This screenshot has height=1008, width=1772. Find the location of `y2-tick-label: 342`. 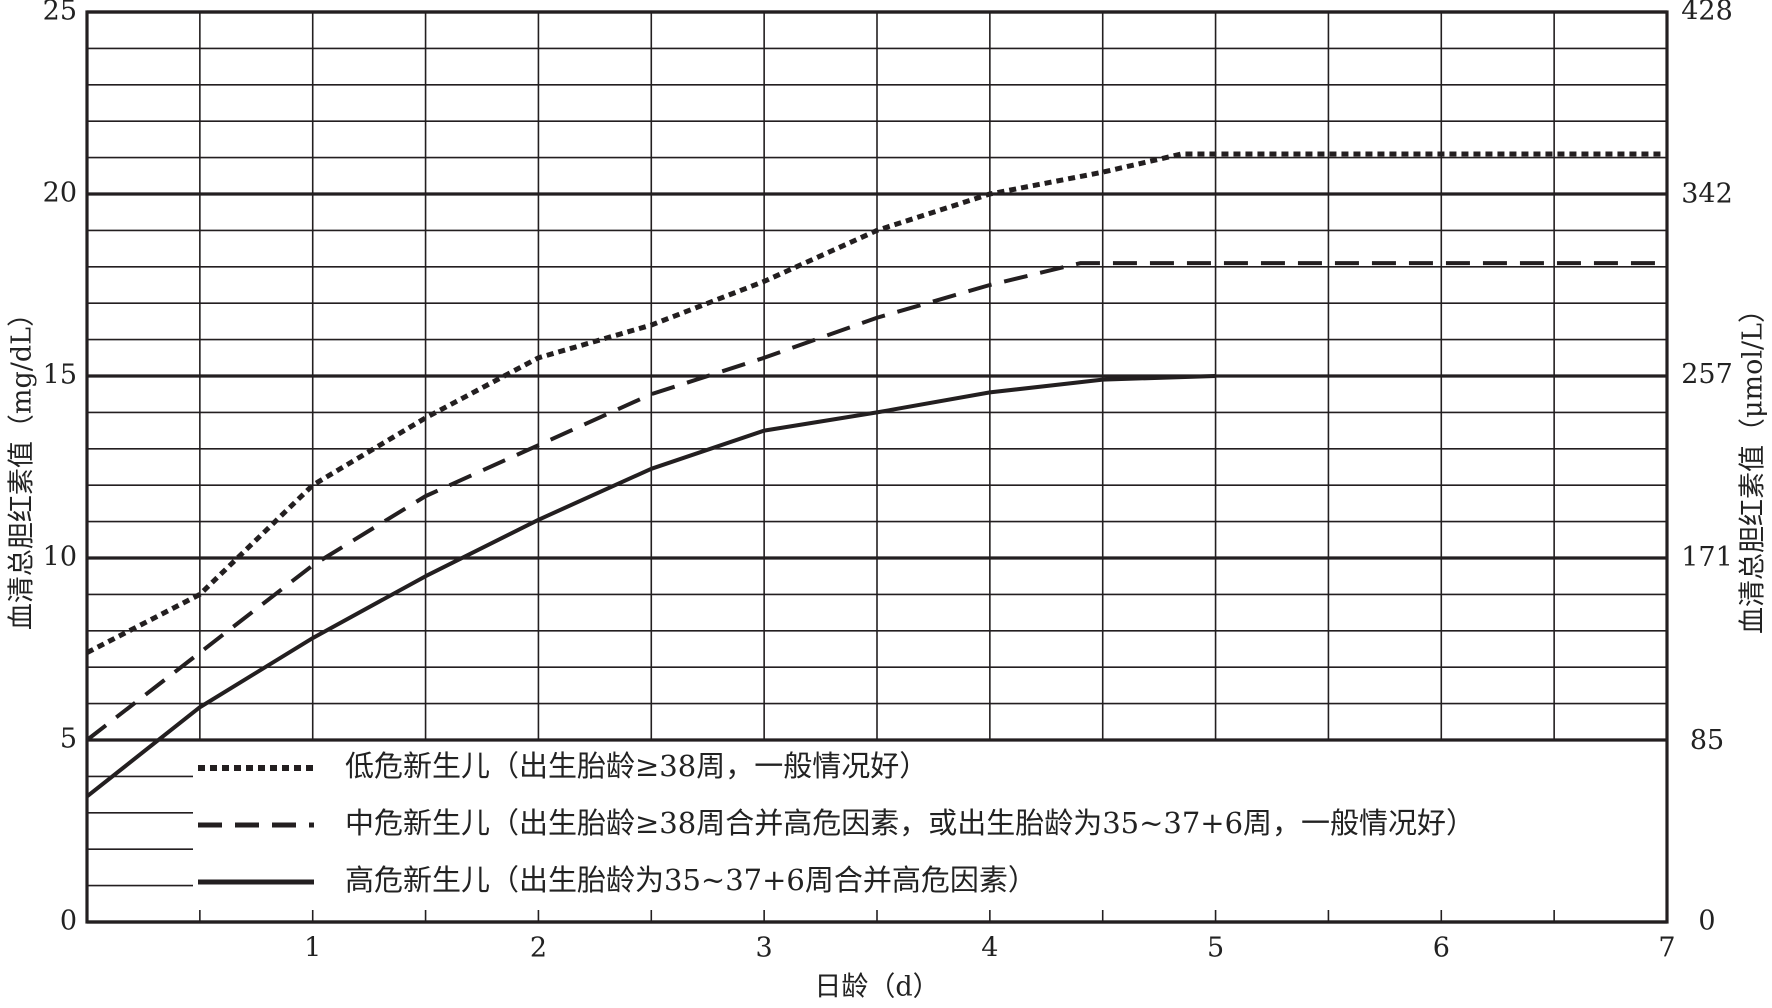

y2-tick-label: 342 is located at coordinates (1707, 193).